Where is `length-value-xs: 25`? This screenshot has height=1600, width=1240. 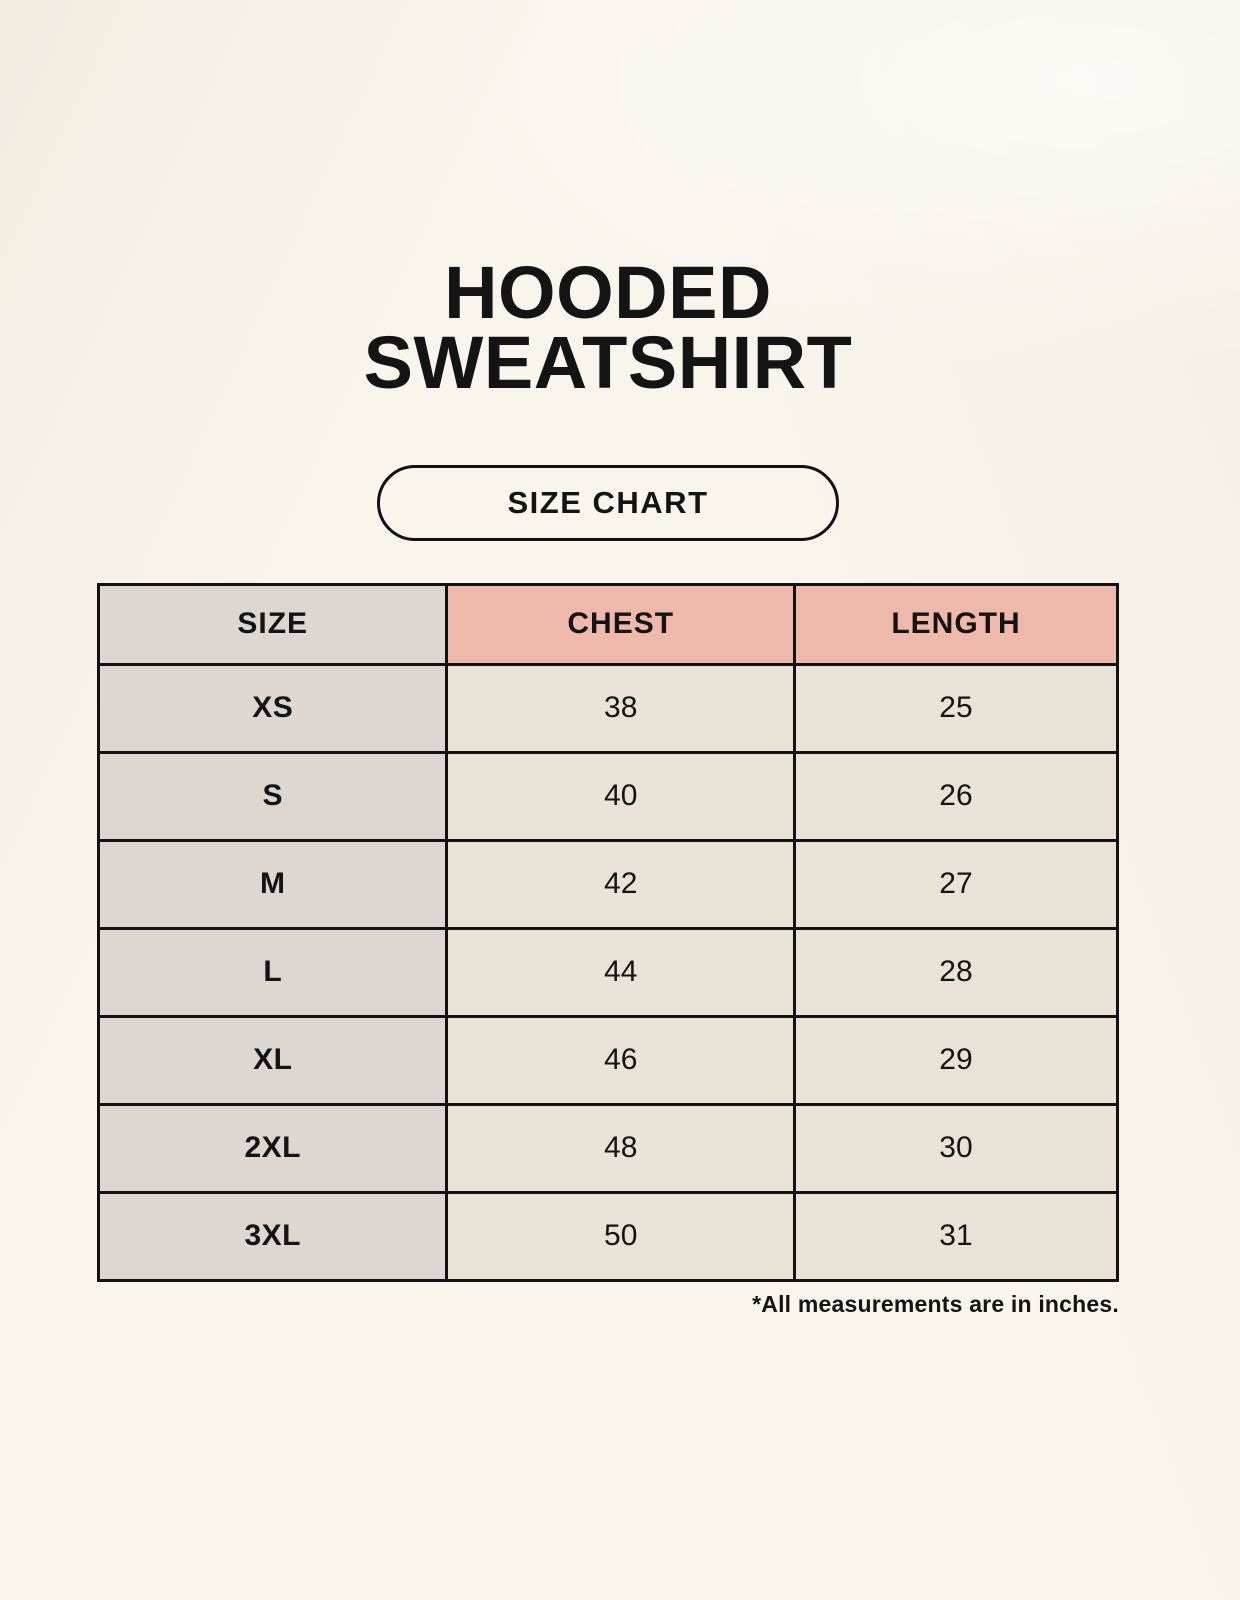
length-value-xs: 25 is located at coordinates (956, 708).